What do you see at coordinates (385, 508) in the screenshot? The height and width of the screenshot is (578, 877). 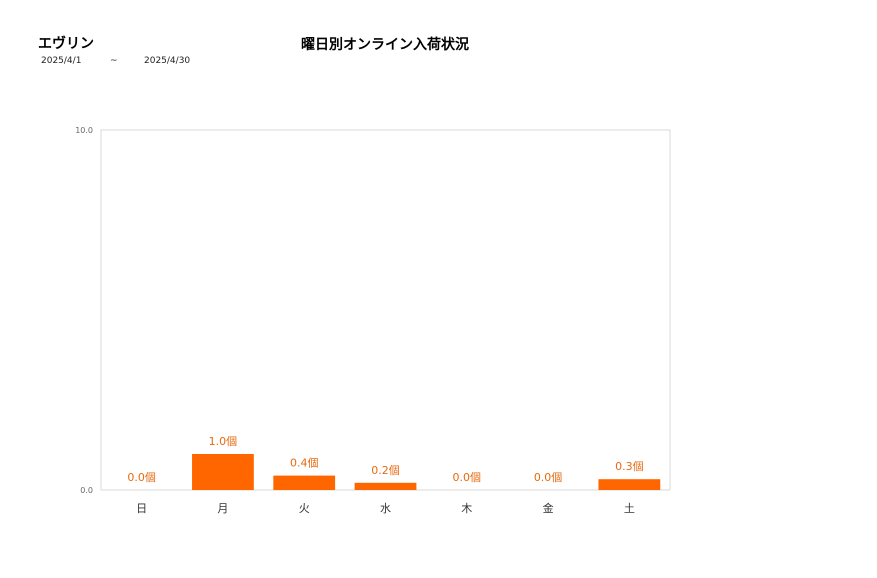 I see `x-tick-label: 水` at bounding box center [385, 508].